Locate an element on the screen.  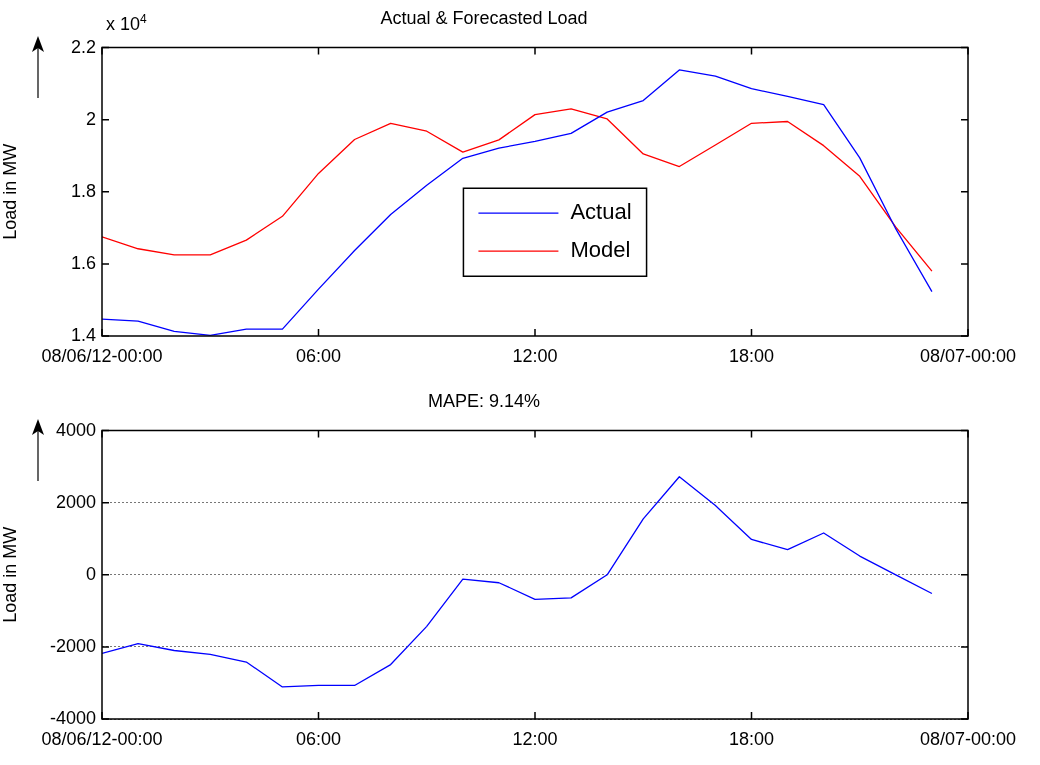
chart-title: Actual & Forecasted Load is located at coordinates (484, 17).